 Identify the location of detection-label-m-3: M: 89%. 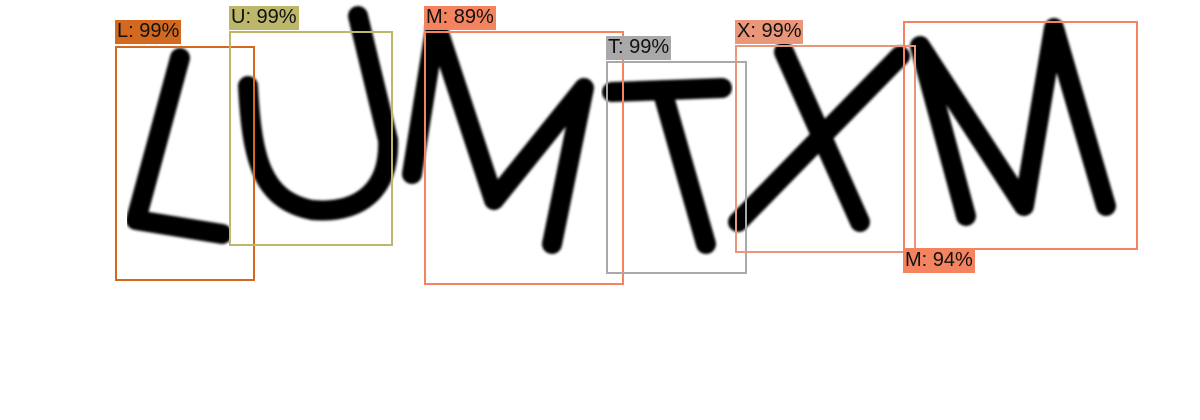
(460, 18).